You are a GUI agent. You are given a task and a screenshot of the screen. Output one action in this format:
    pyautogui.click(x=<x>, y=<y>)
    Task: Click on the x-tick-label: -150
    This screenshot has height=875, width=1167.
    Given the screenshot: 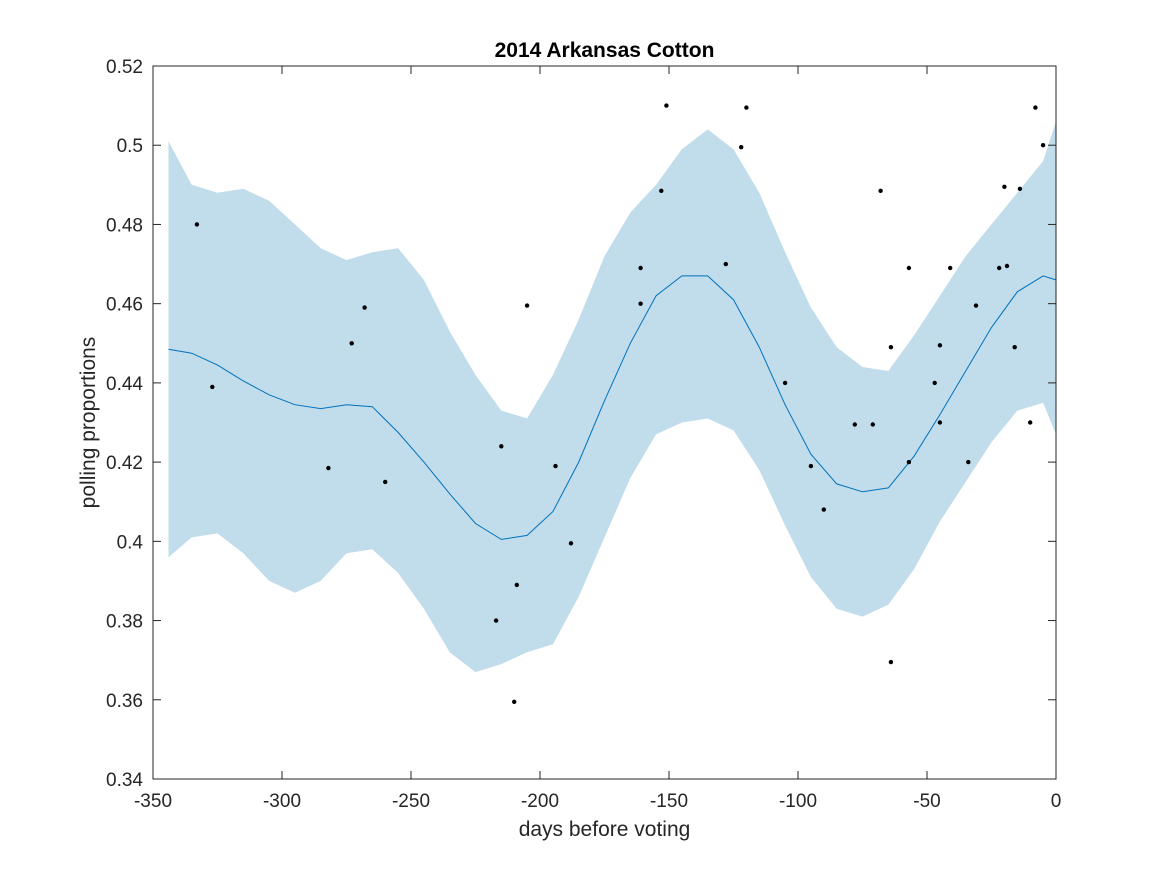 What is the action you would take?
    pyautogui.click(x=669, y=801)
    